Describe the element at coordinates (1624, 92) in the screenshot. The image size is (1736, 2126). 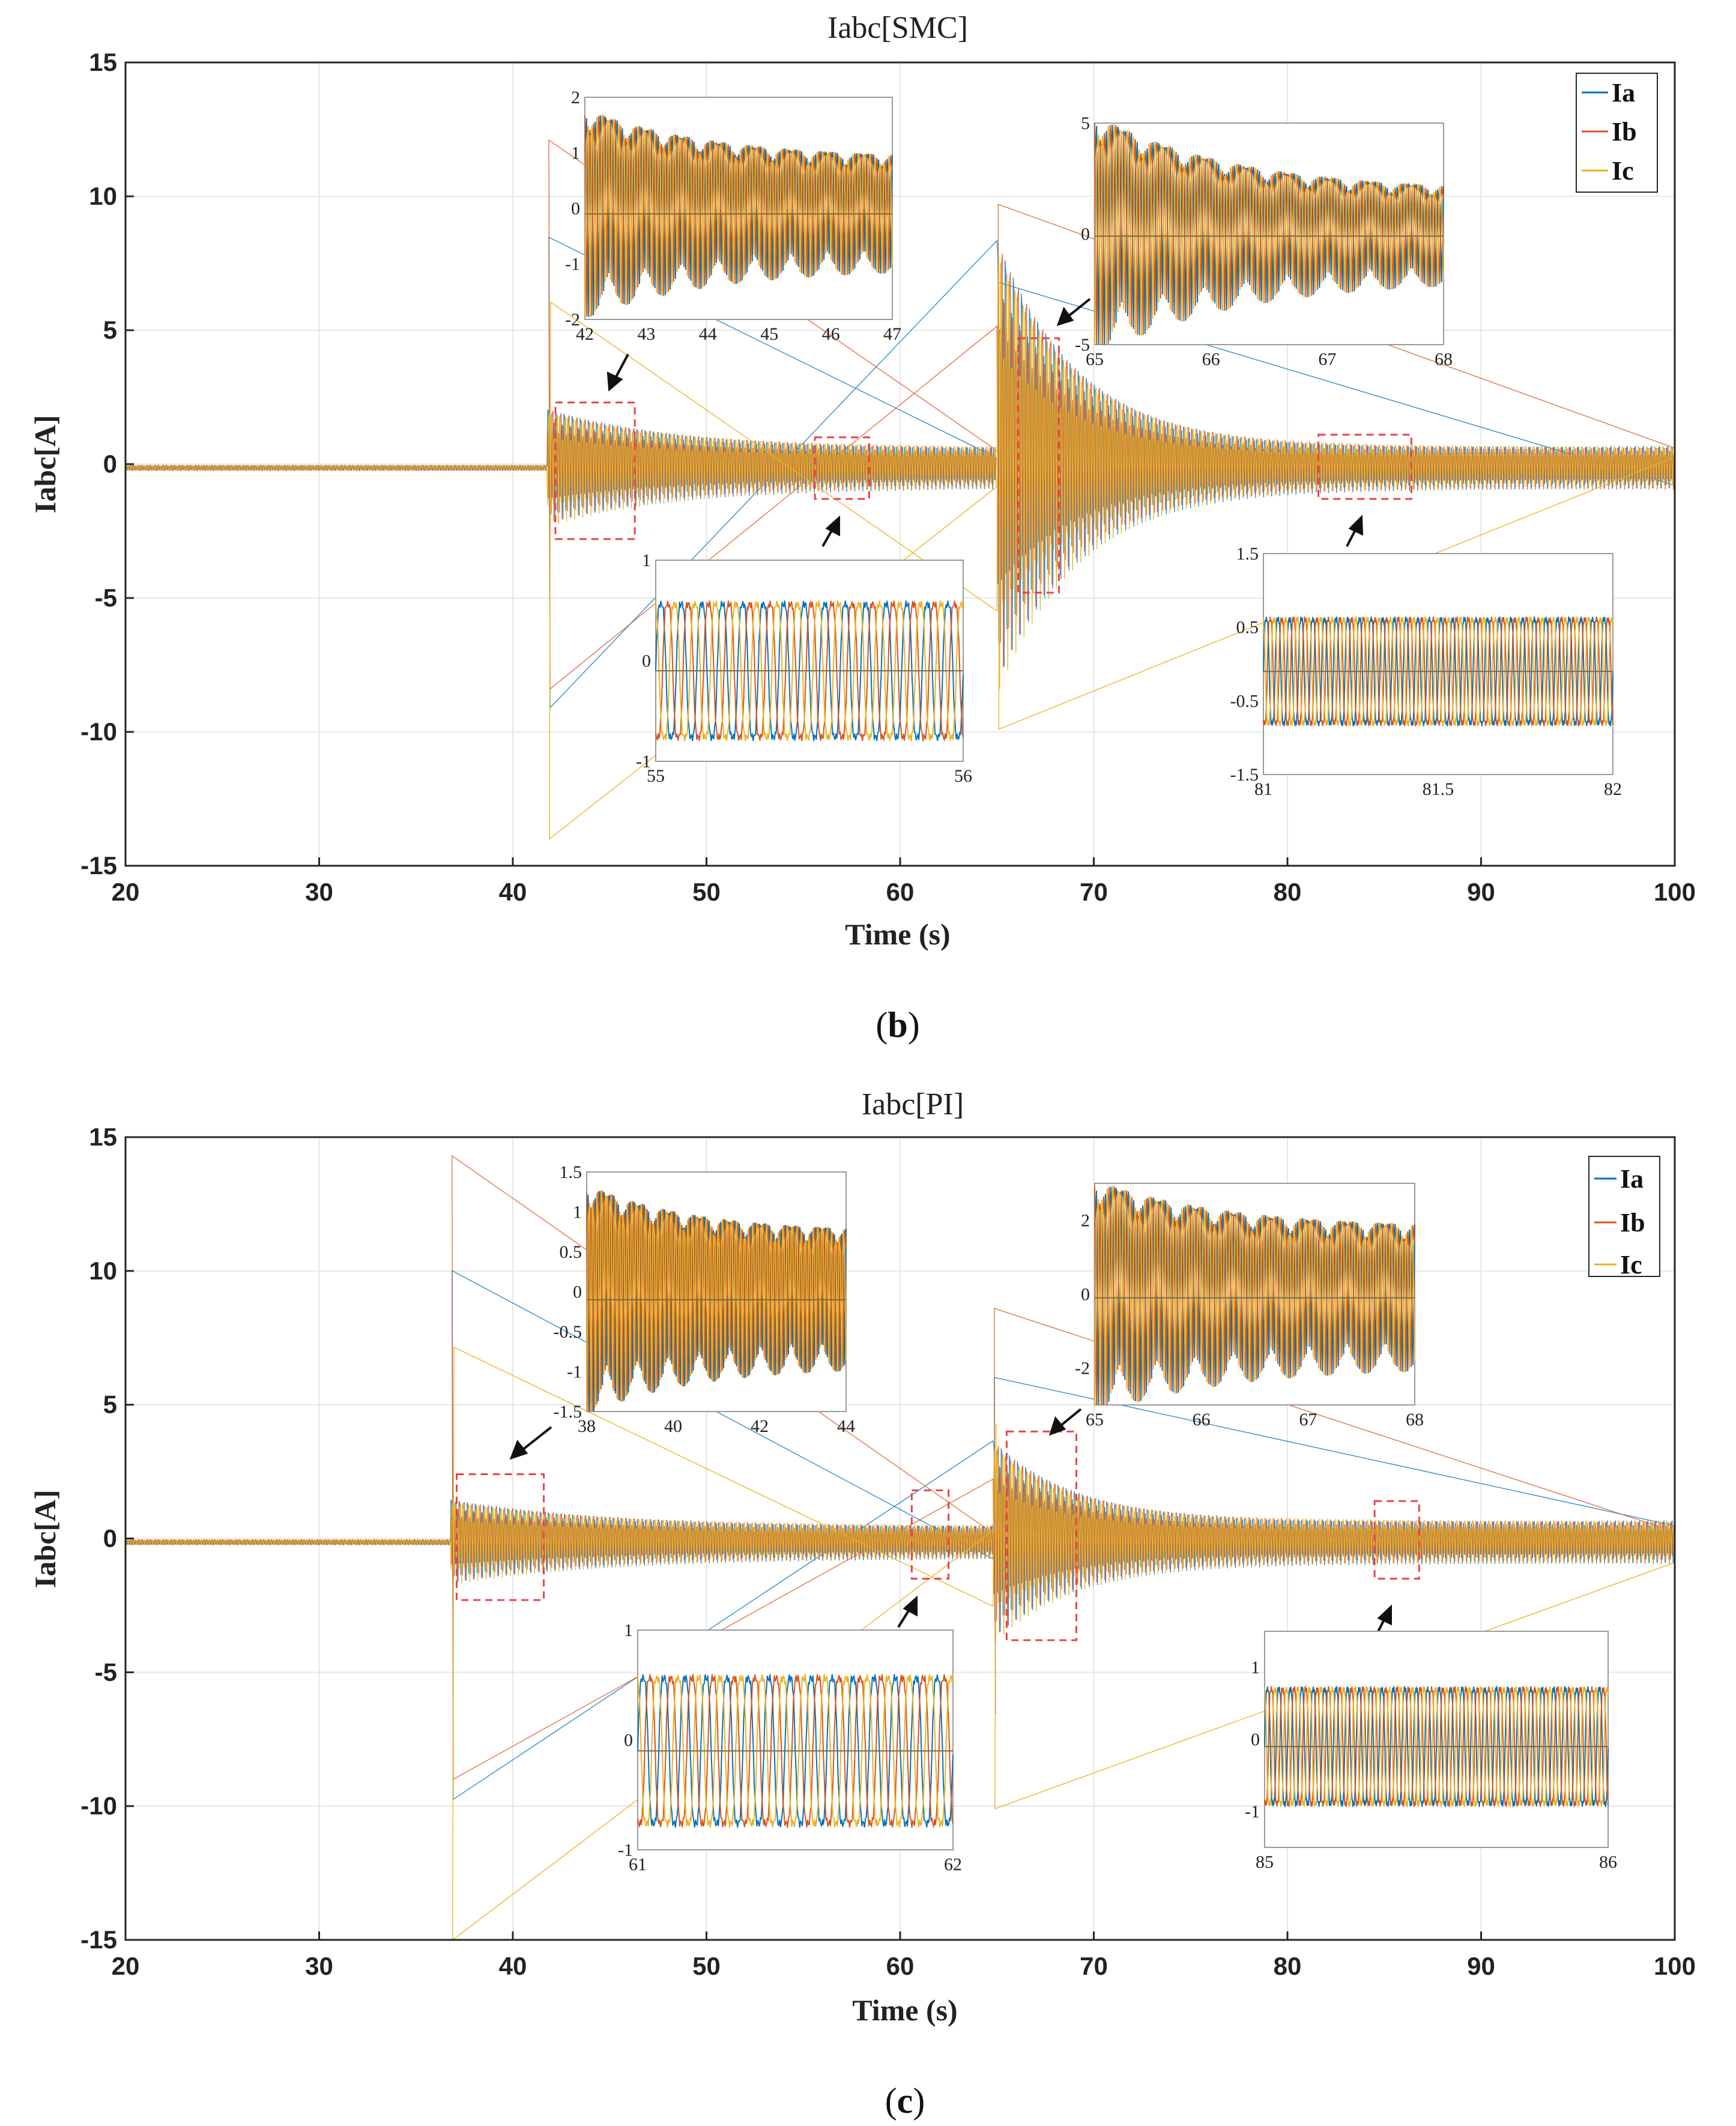
I see `legend-label-ia: Ia` at that location.